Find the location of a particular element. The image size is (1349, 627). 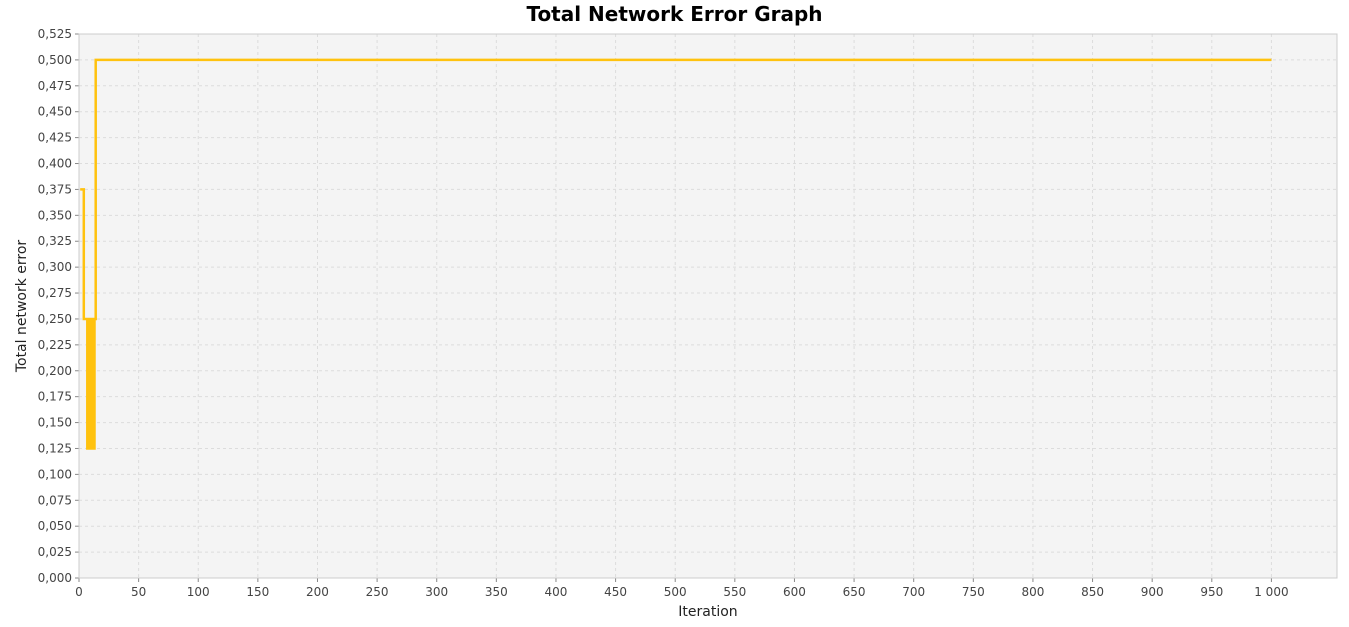

x-tick-label: 600 is located at coordinates (794, 592).